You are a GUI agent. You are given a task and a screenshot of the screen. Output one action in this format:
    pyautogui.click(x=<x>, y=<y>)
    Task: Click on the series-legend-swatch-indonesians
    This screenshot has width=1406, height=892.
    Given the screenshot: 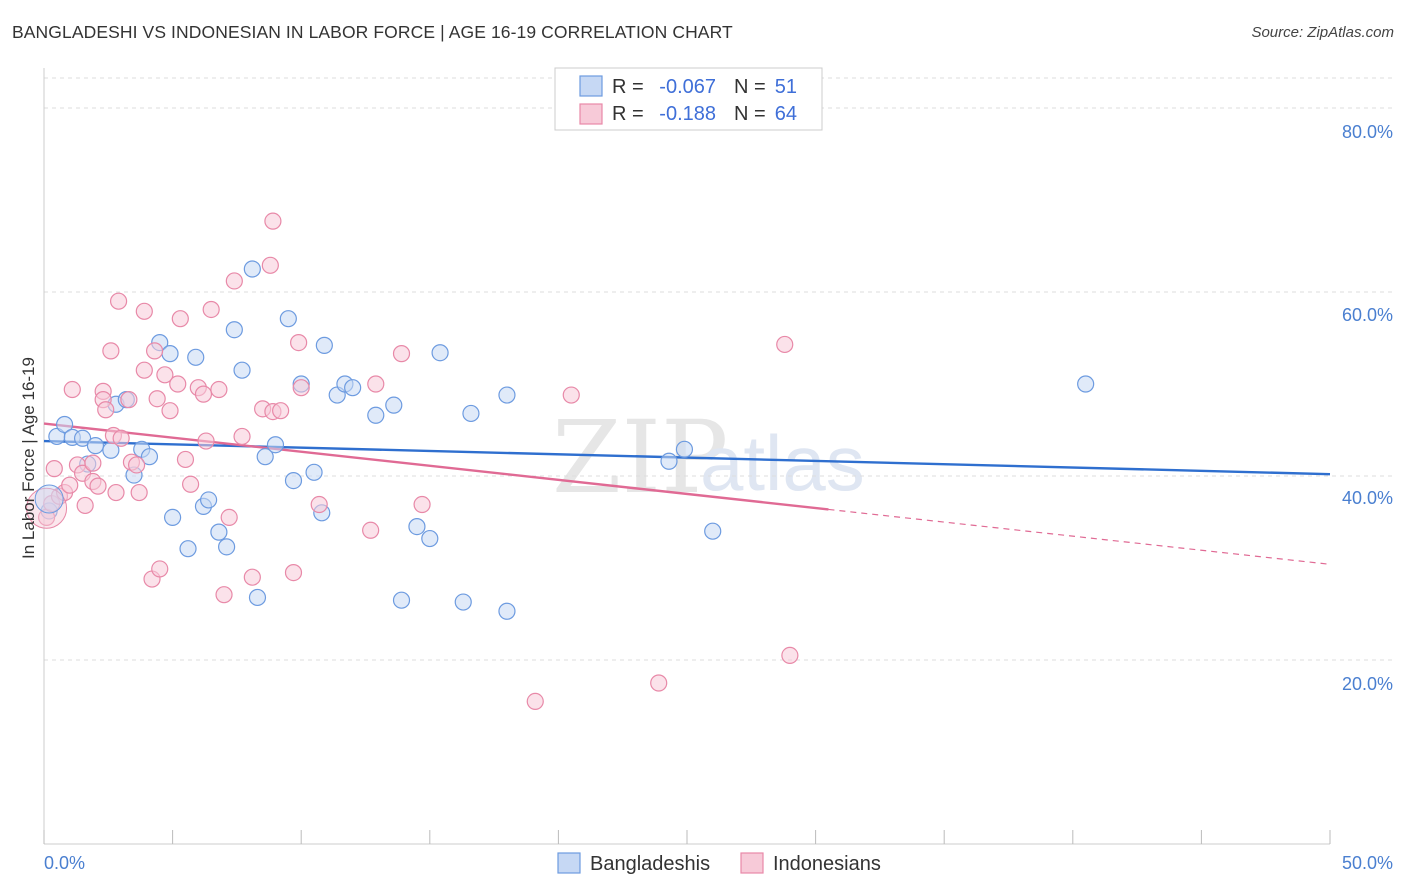 What is the action you would take?
    pyautogui.click(x=752, y=863)
    